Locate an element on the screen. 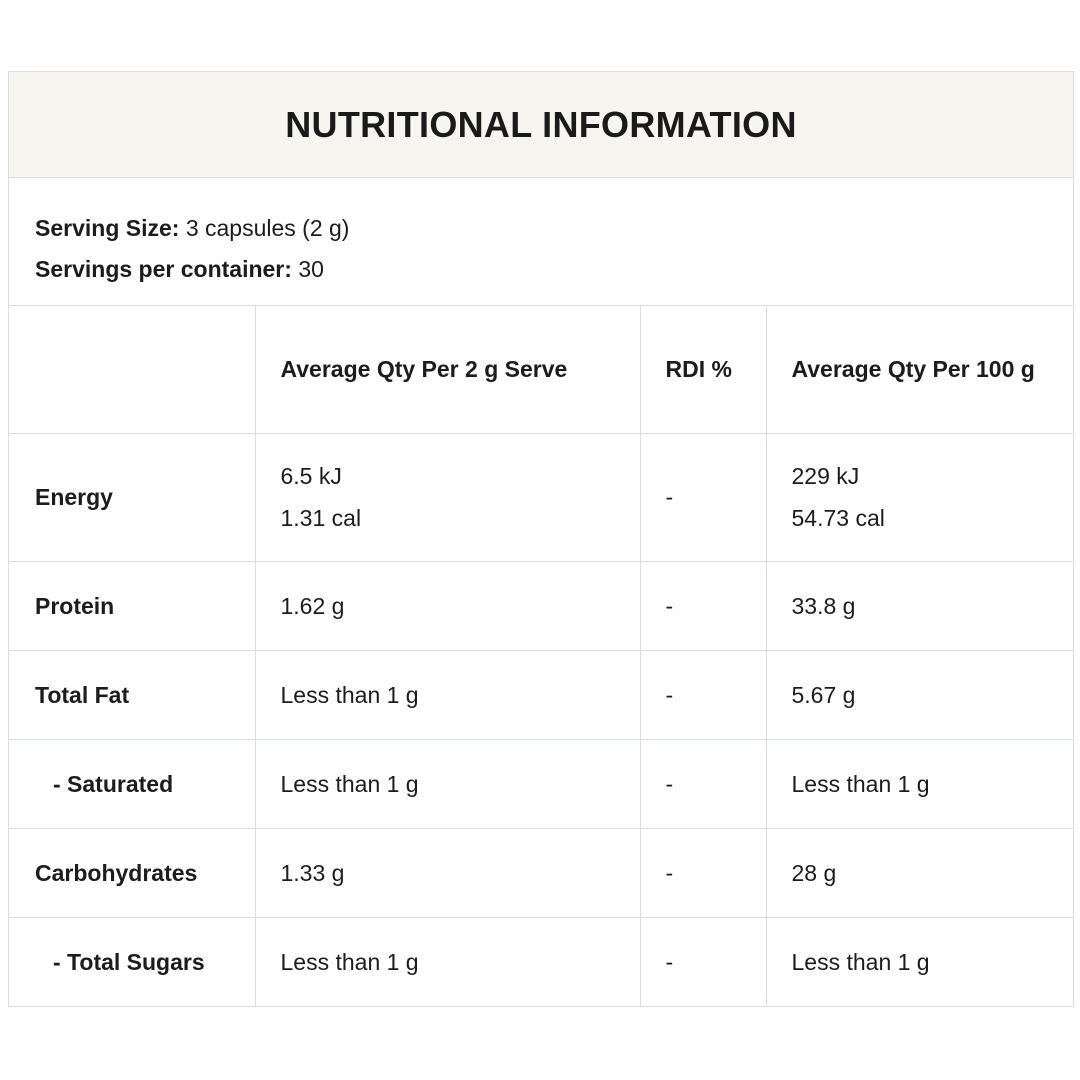 Image resolution: width=1080 pixels, height=1080 pixels. per-serve-kj: 6.5 kJ is located at coordinates (311, 476).